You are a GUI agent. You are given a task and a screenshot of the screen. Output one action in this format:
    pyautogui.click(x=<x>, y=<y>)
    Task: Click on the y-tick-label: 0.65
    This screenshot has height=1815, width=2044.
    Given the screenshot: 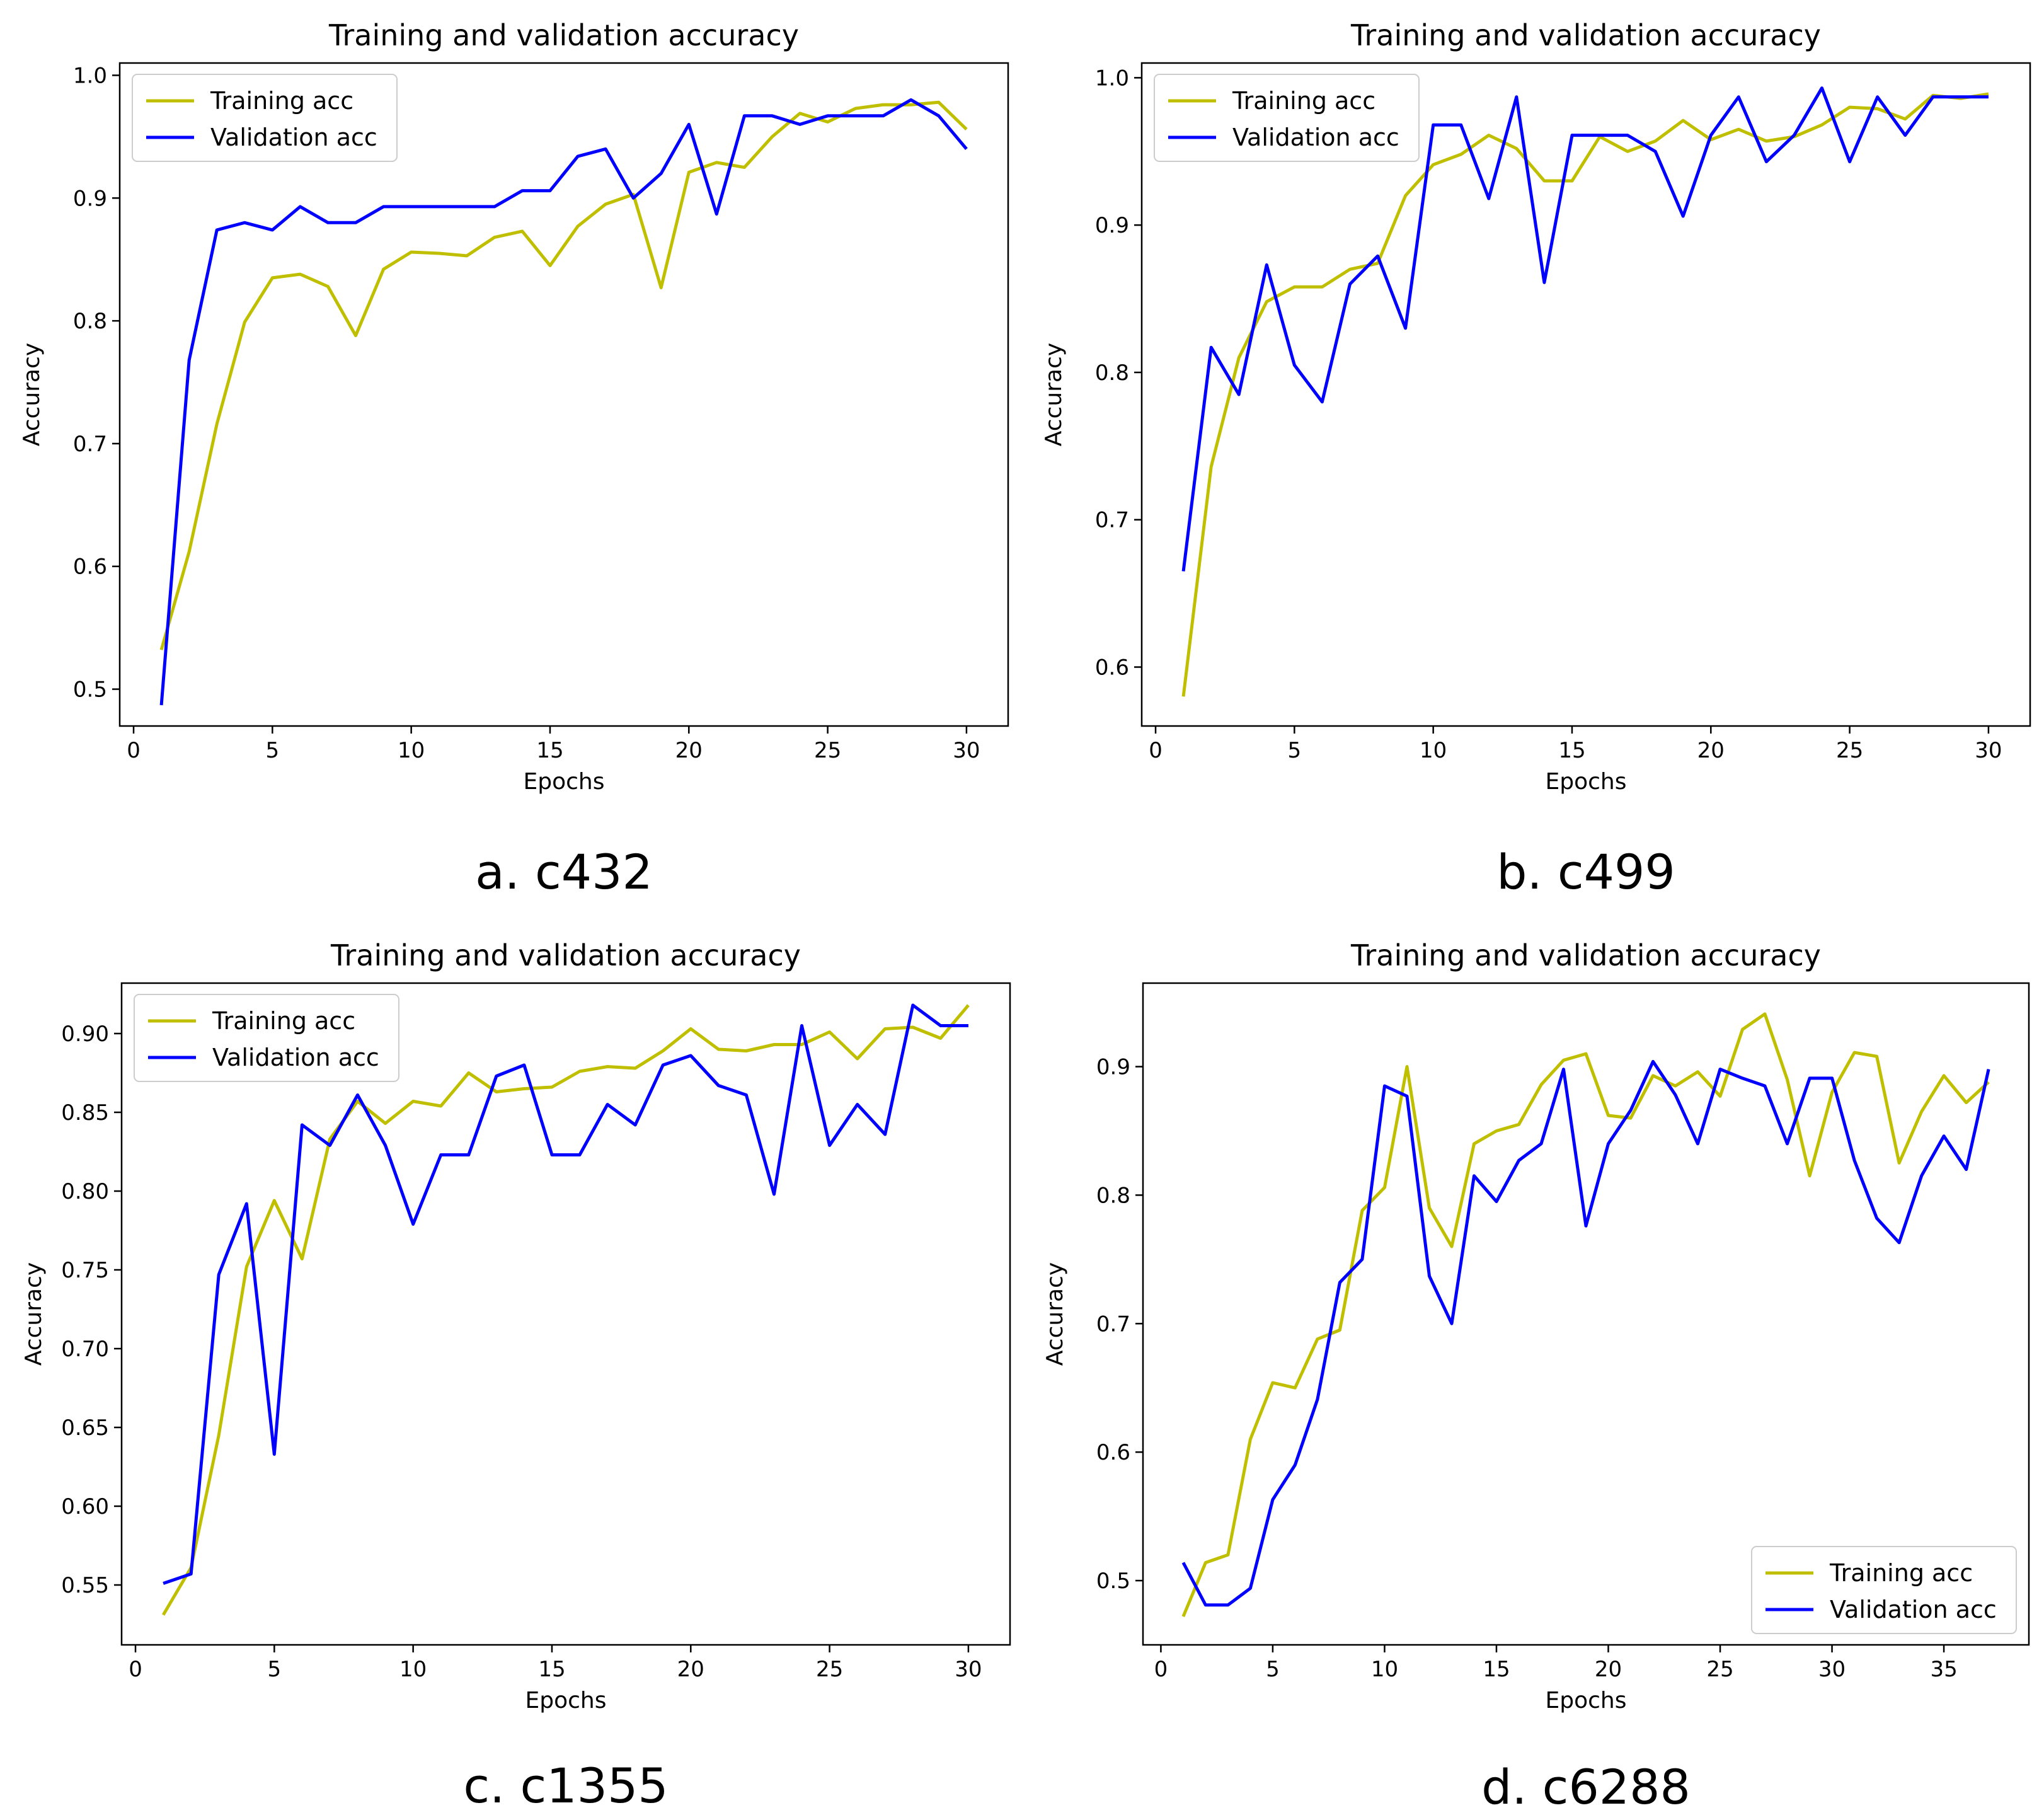 What is the action you would take?
    pyautogui.click(x=85, y=1428)
    